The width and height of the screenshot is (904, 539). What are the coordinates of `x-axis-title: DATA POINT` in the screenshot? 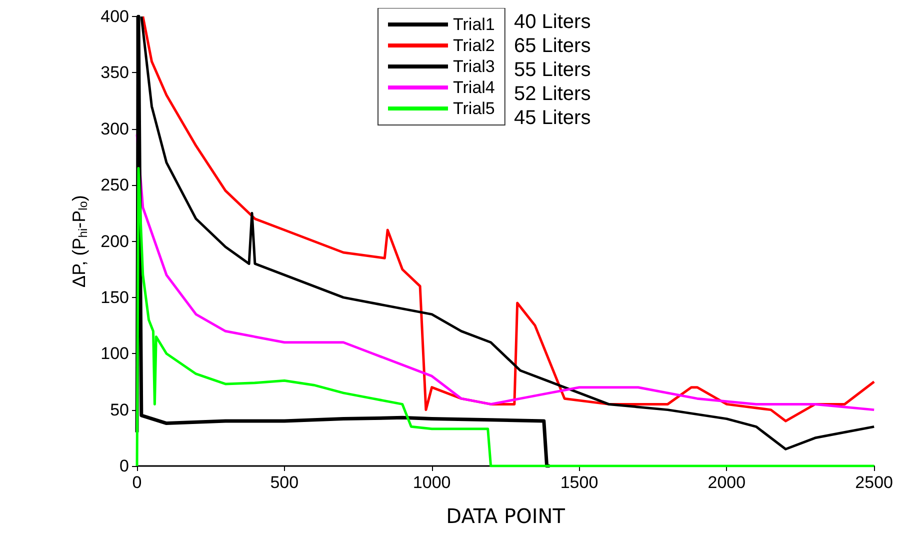 It's located at (506, 516).